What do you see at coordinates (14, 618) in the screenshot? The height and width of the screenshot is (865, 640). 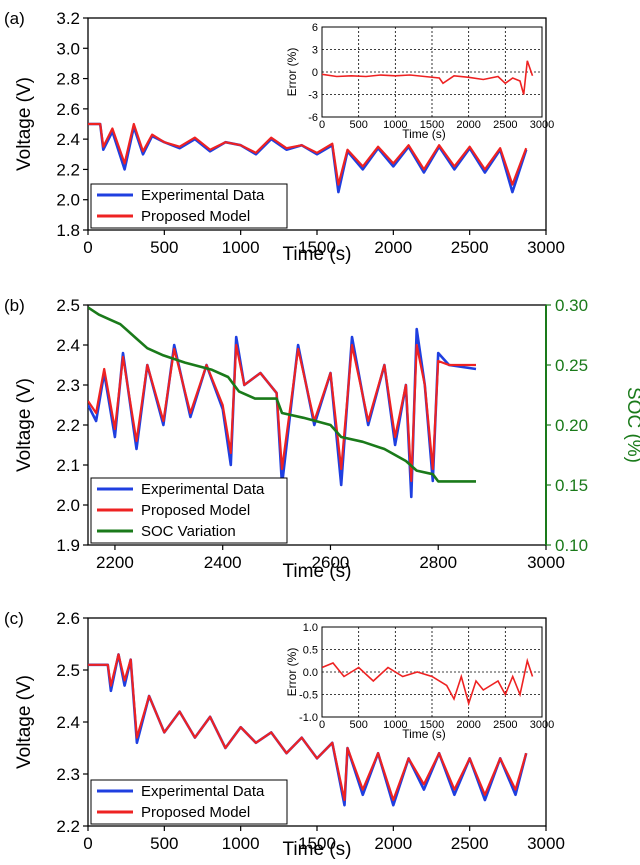 I see `panel-label: (c)` at bounding box center [14, 618].